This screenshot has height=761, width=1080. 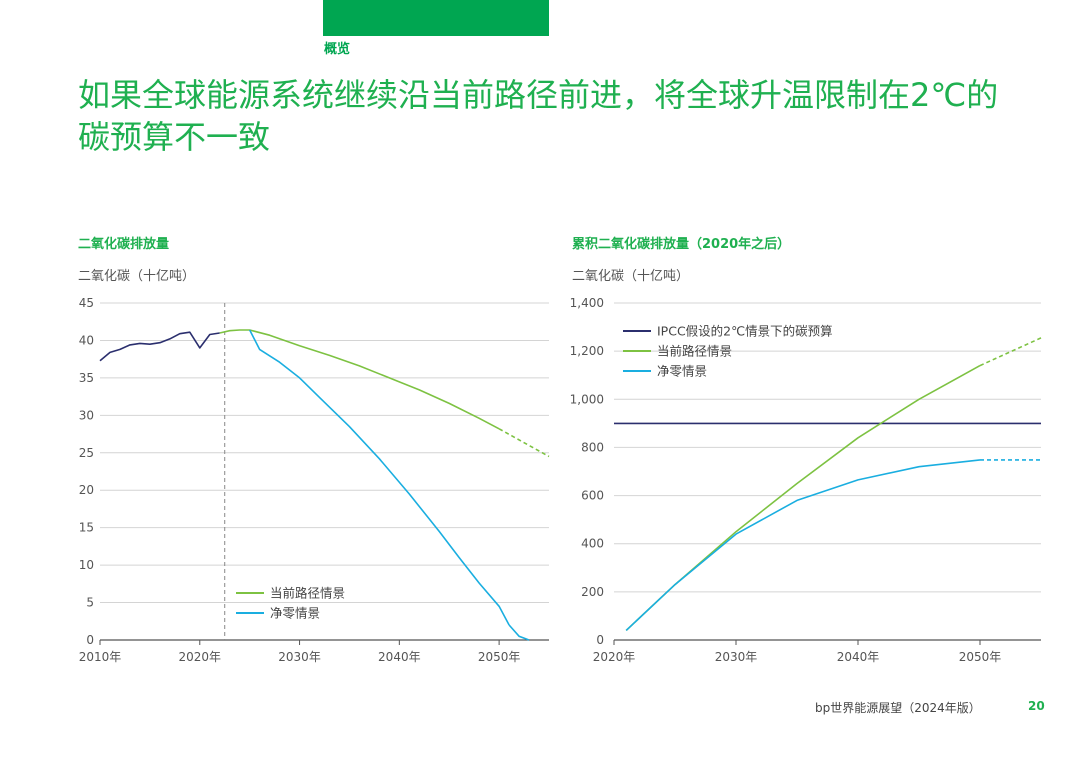 I want to click on chart-2-y-tick-label: 400, so click(x=592, y=544).